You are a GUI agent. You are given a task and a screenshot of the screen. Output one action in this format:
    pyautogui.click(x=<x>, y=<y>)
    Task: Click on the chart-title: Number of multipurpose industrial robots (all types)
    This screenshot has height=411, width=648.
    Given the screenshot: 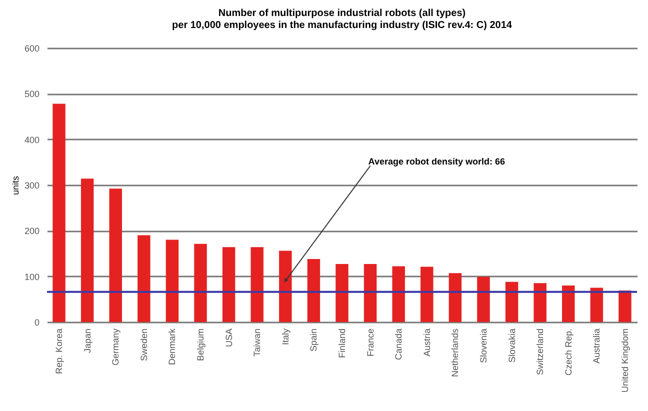 What is the action you would take?
    pyautogui.click(x=342, y=13)
    